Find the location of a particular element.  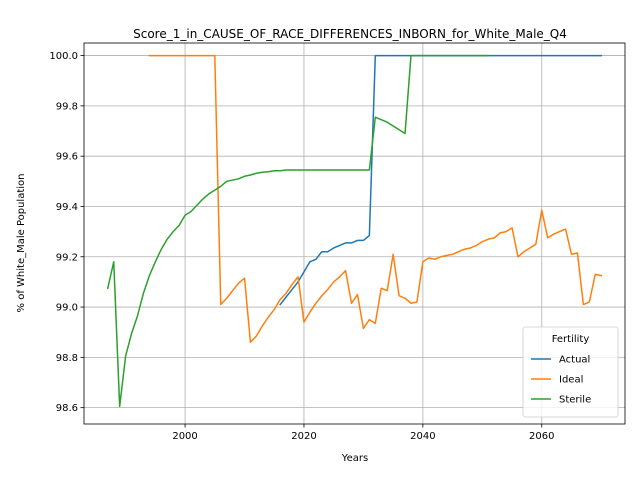

legend: Fertility Actual Ideal Sterile is located at coordinates (570, 372).